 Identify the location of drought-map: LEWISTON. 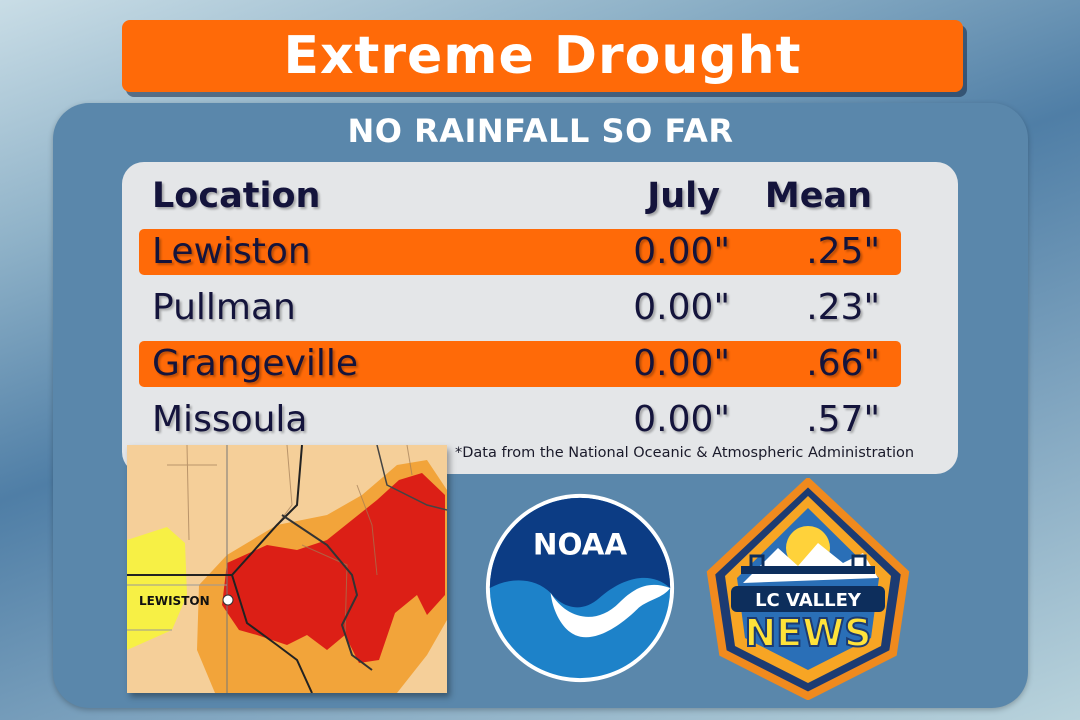
(287, 569).